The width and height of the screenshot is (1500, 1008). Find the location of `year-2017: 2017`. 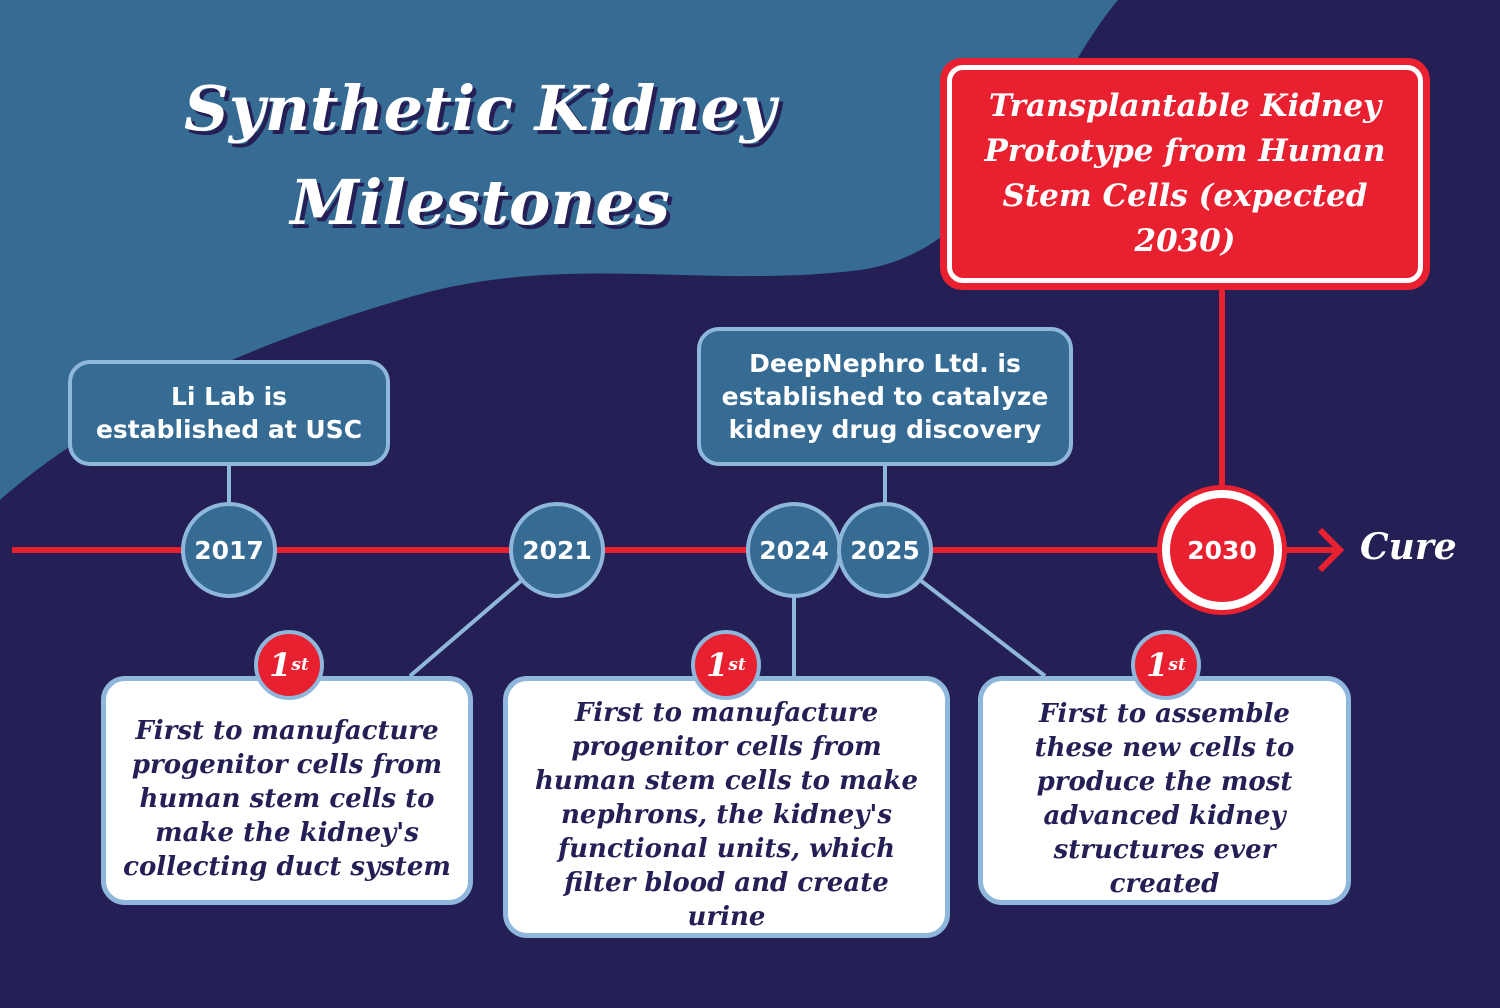

year-2017: 2017 is located at coordinates (229, 550).